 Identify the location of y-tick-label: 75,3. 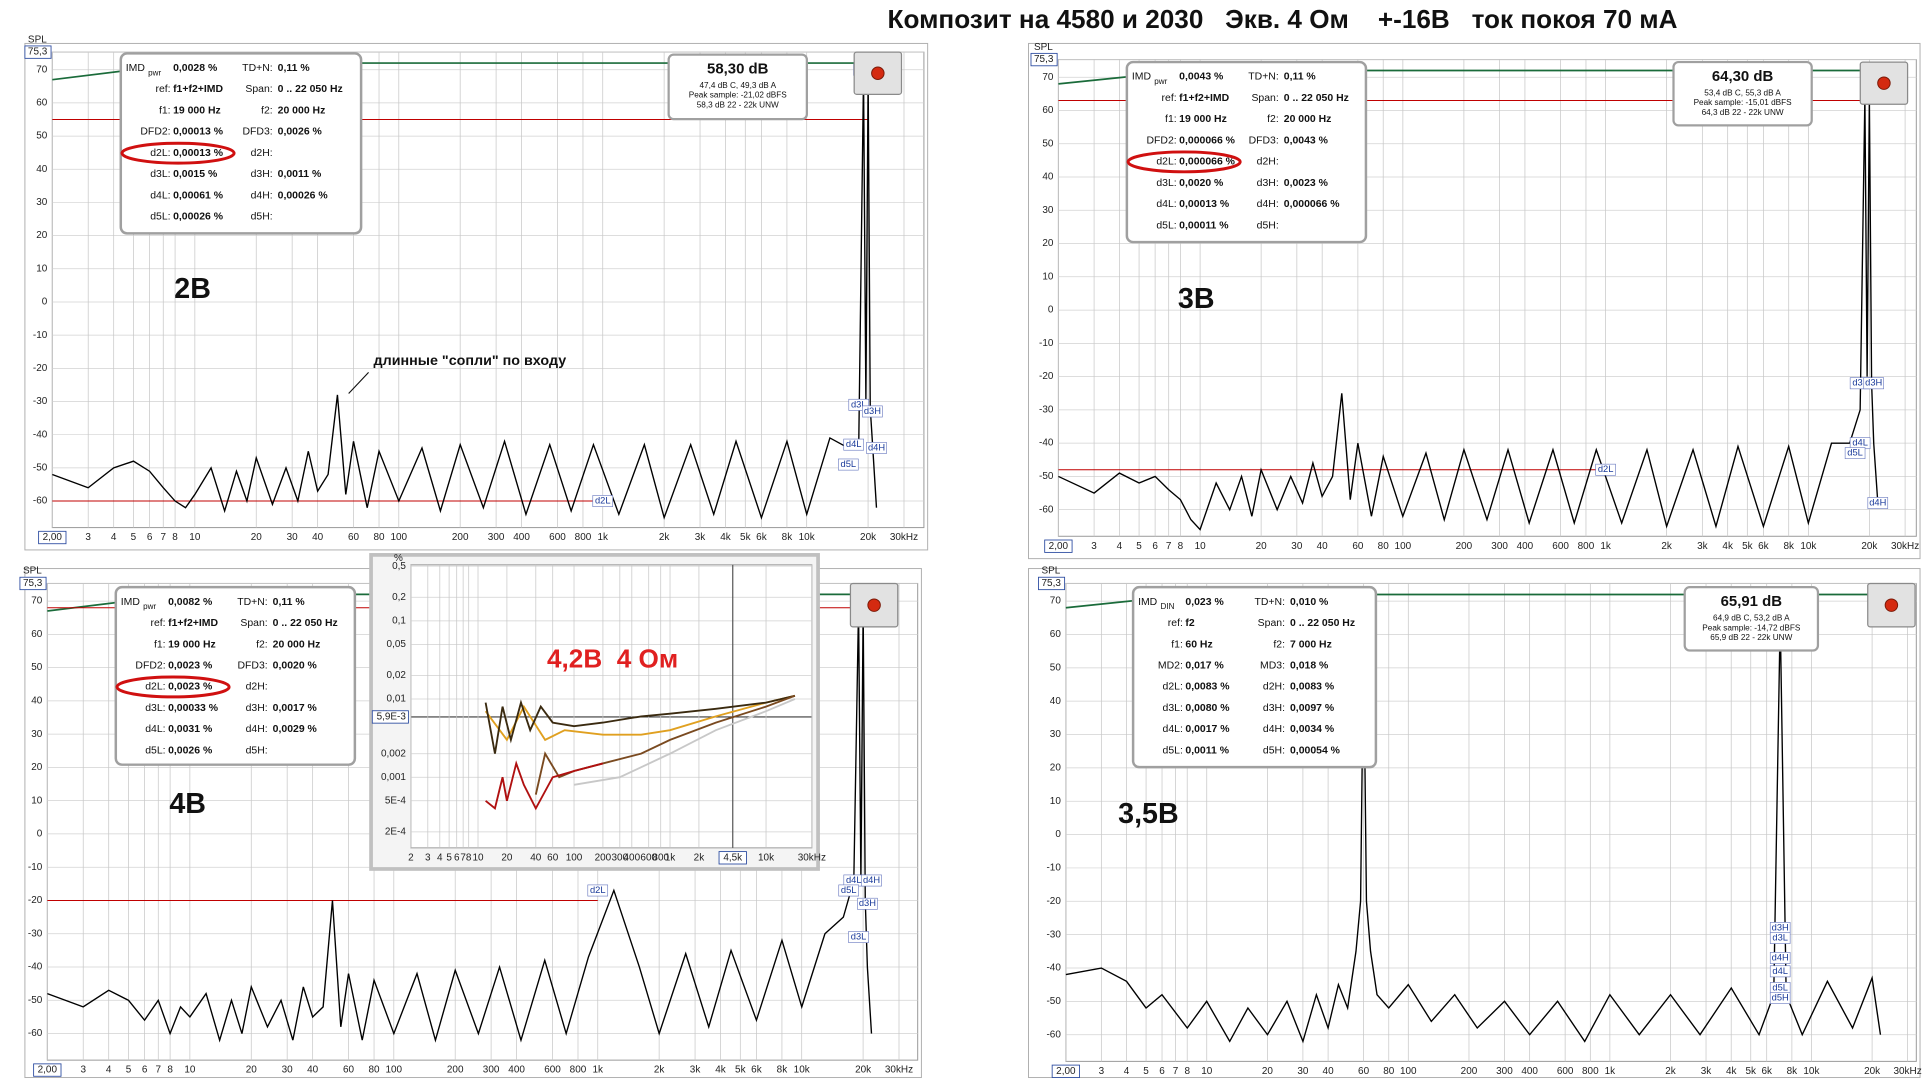
(33, 583).